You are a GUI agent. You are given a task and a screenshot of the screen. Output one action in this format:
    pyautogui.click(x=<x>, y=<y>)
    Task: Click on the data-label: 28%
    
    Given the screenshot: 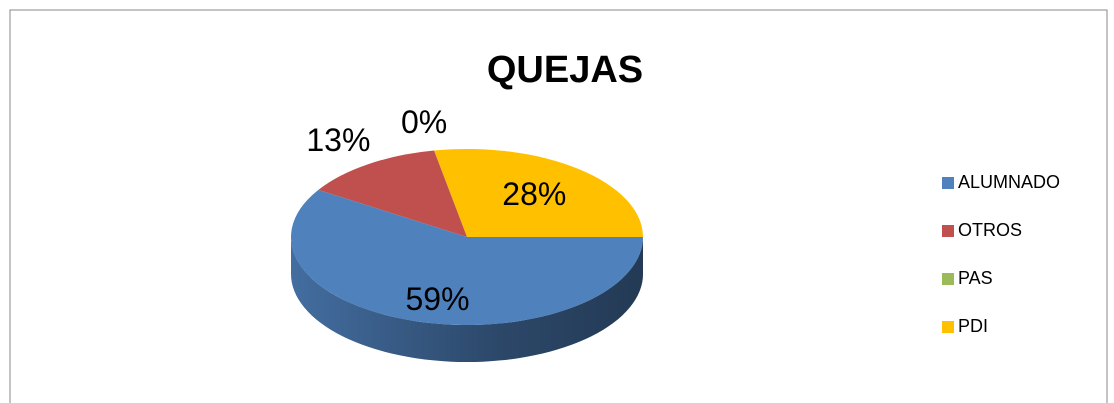 What is the action you would take?
    pyautogui.click(x=534, y=194)
    